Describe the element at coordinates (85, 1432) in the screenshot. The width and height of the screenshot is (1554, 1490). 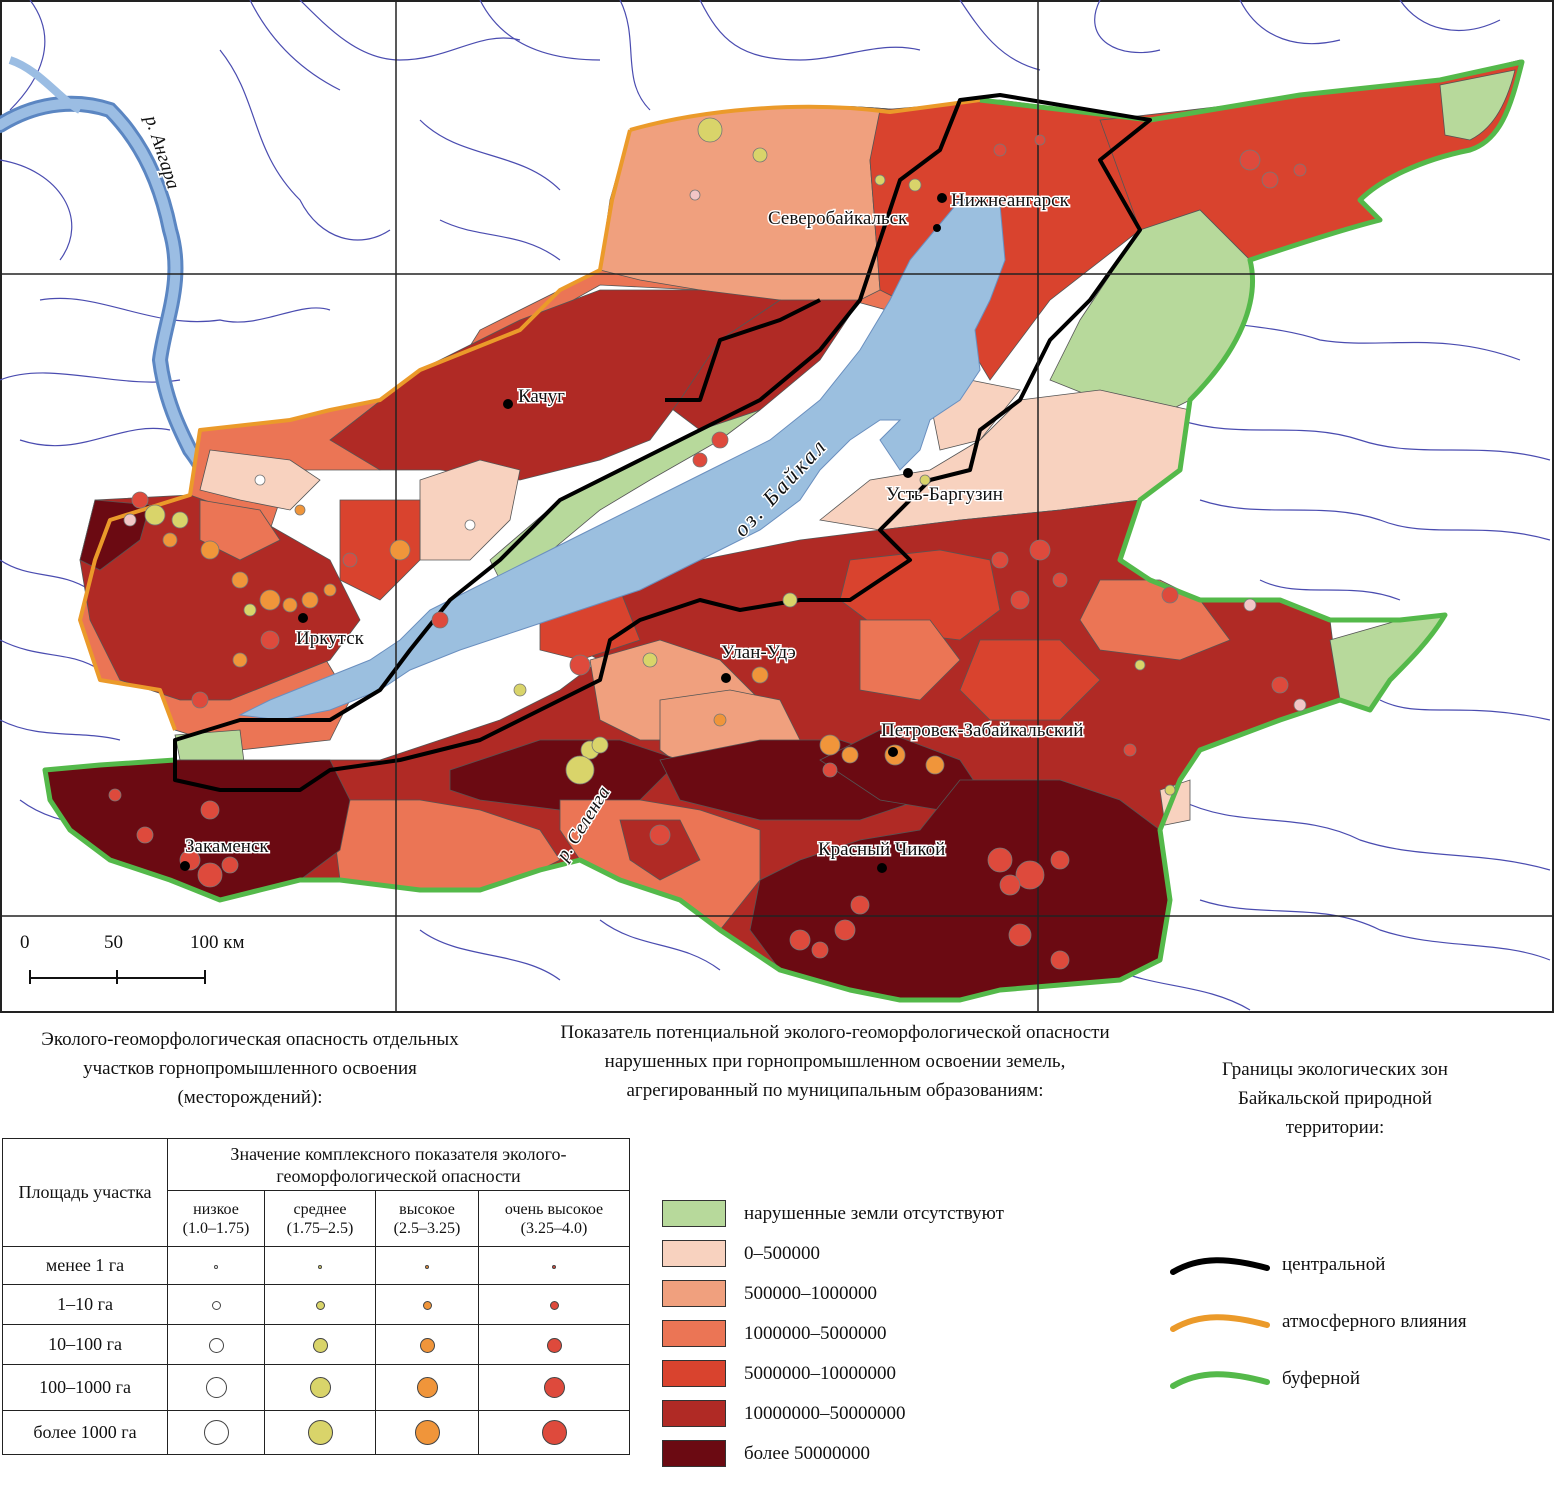
I see `area-label: более 1000 га` at that location.